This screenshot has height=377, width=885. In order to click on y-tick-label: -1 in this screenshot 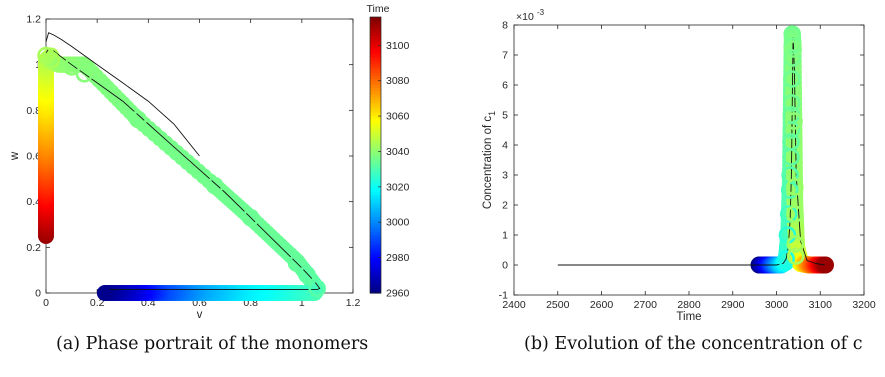, I will do `click(503, 296)`.